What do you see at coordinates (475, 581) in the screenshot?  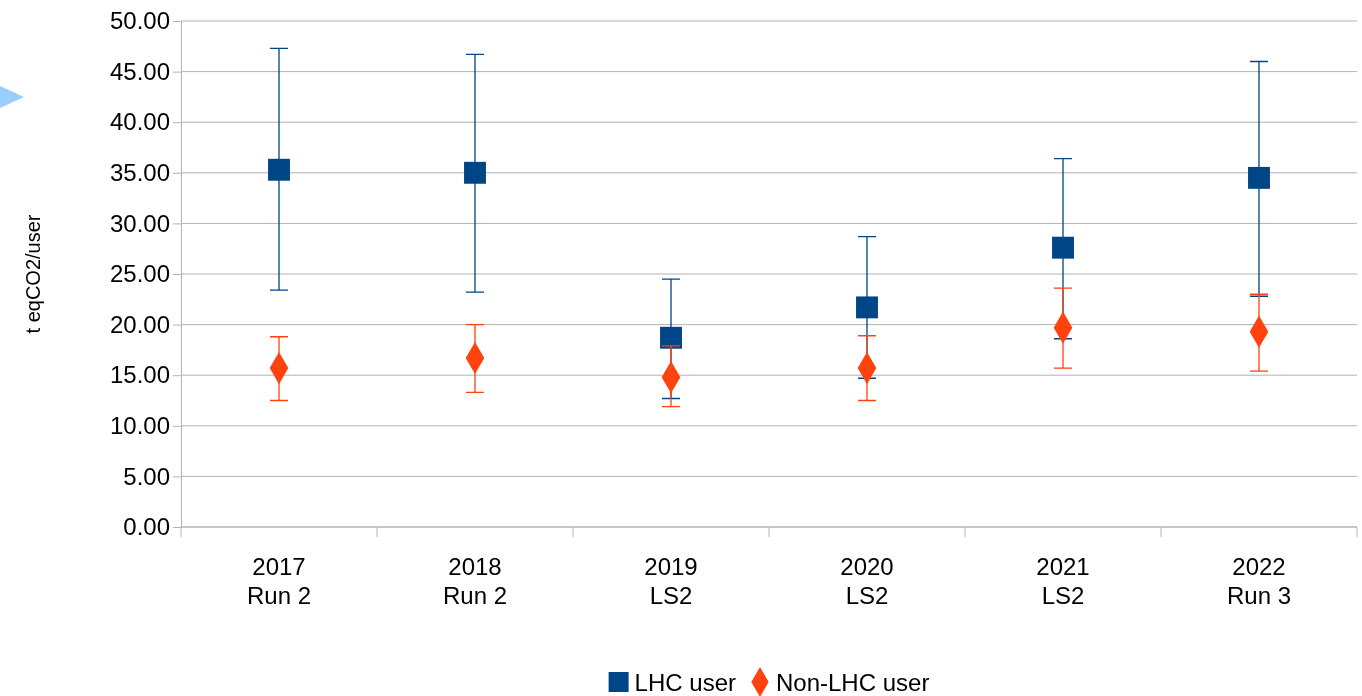 I see `x-tick-label: 2018 Run 2` at bounding box center [475, 581].